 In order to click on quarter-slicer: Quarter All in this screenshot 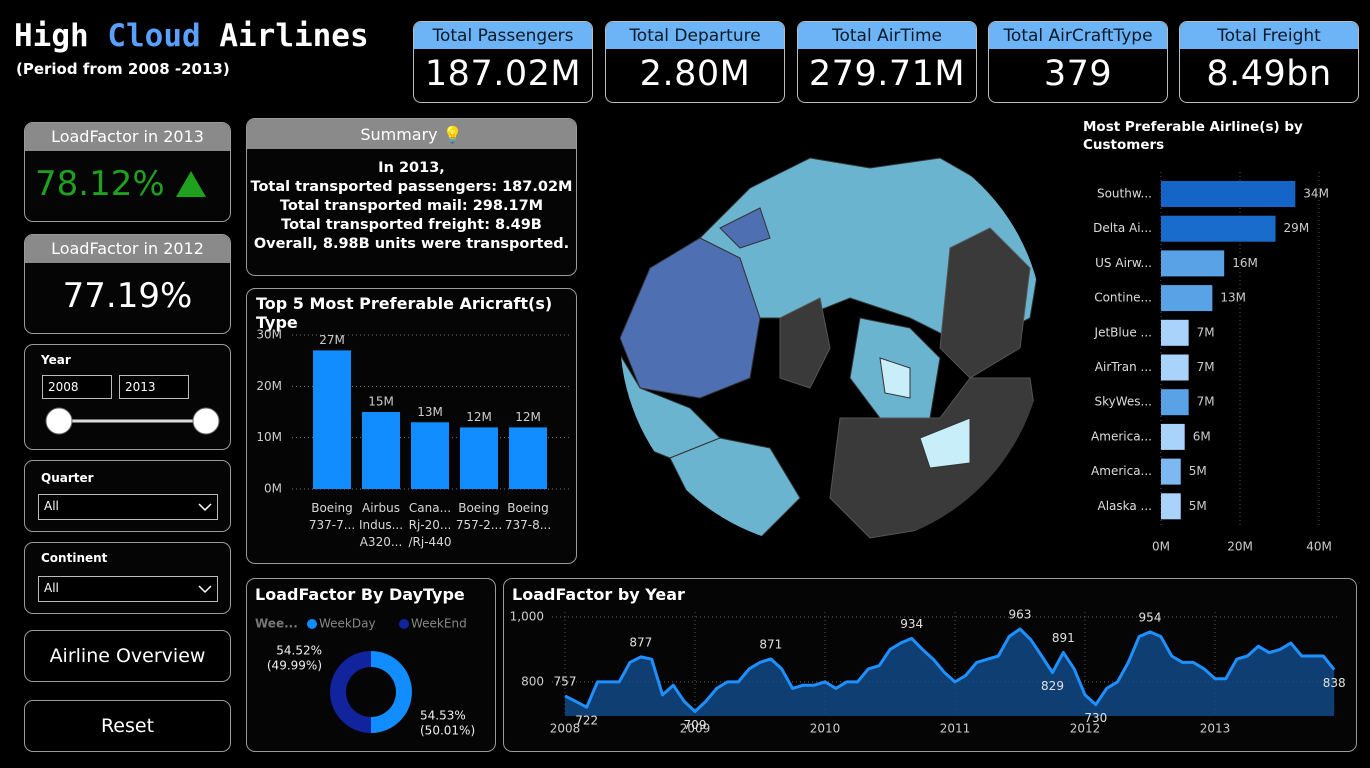, I will do `click(127, 496)`.